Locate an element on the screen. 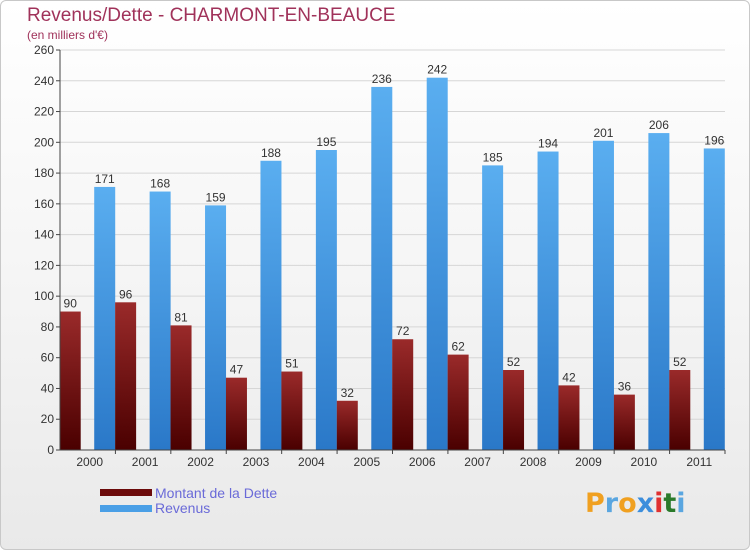 The width and height of the screenshot is (750, 550). data-label-dette: 90 is located at coordinates (71, 304).